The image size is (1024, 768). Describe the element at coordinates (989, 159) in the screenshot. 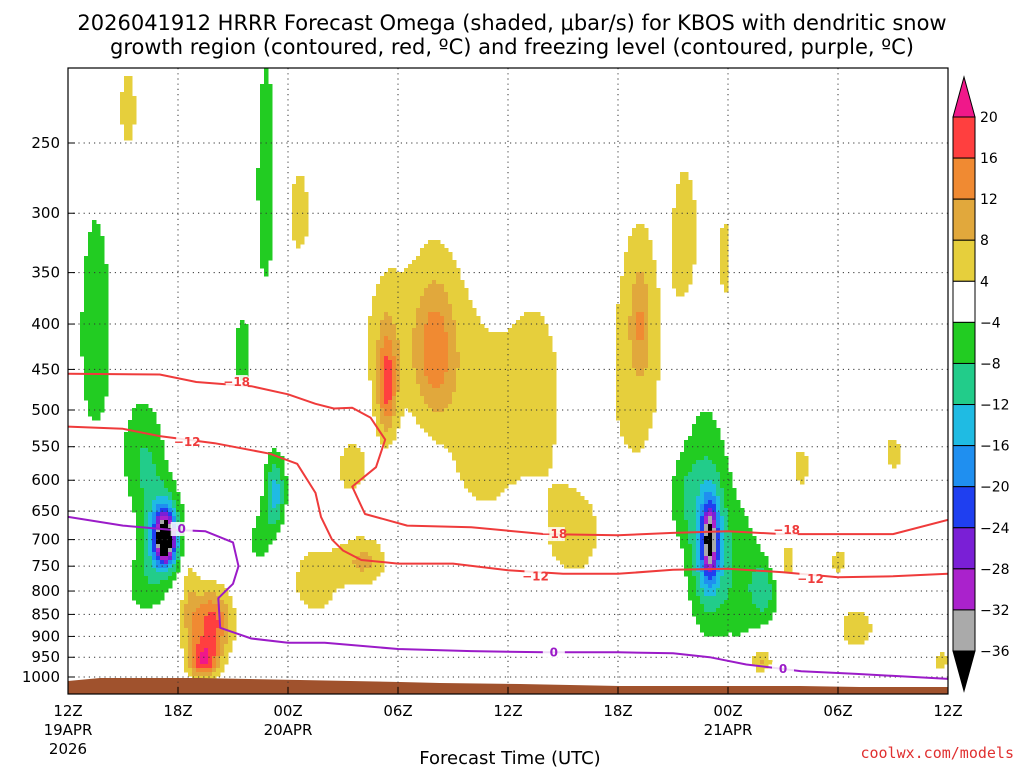

I see `colorbar-label-1: 16` at that location.